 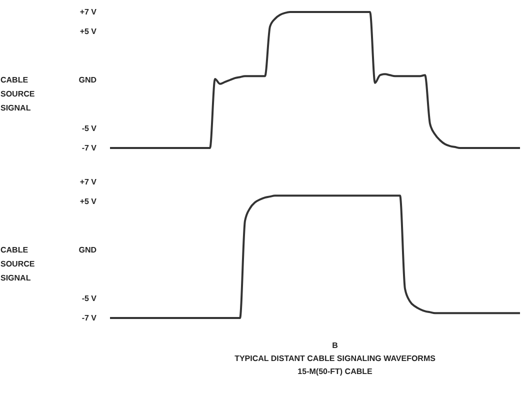 I want to click on text: TYPICAL DISTANT CABLE SIGNALING WAVEFORMS, so click(x=335, y=358).